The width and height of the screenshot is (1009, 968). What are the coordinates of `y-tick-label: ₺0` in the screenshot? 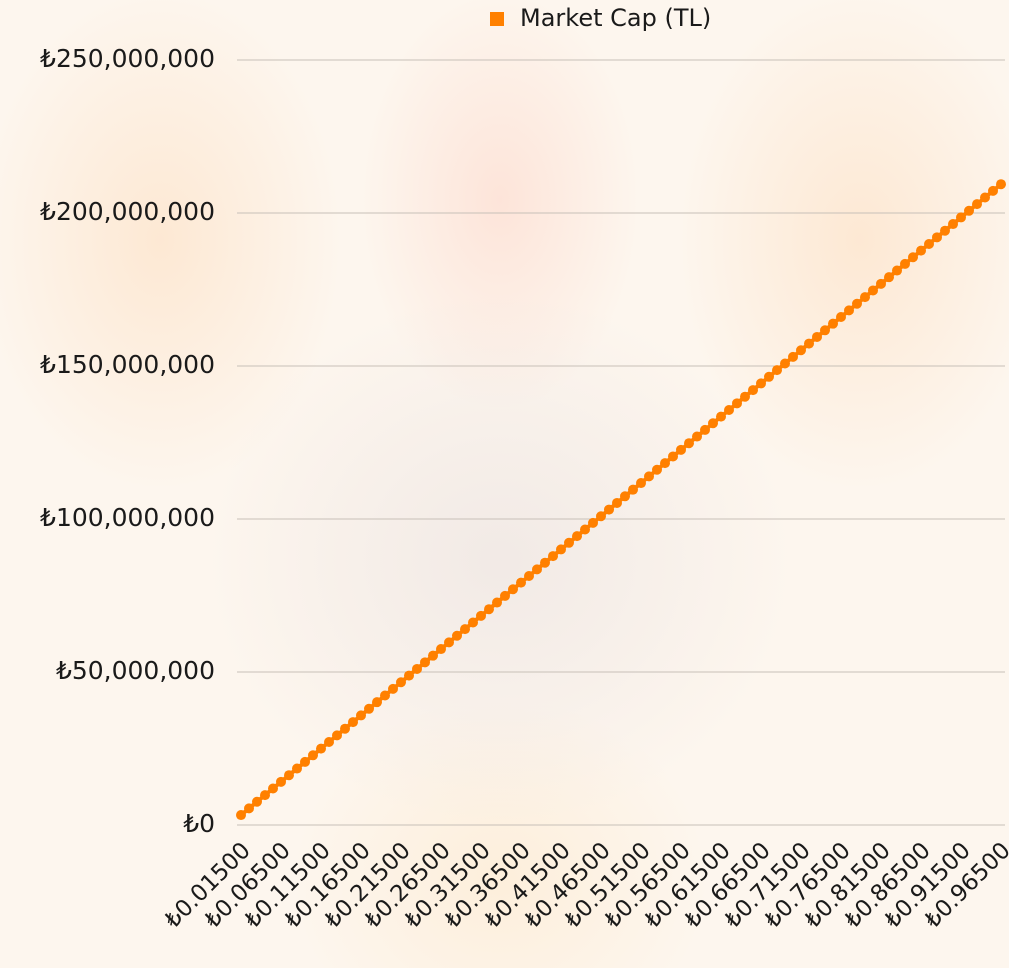 It's located at (199, 823).